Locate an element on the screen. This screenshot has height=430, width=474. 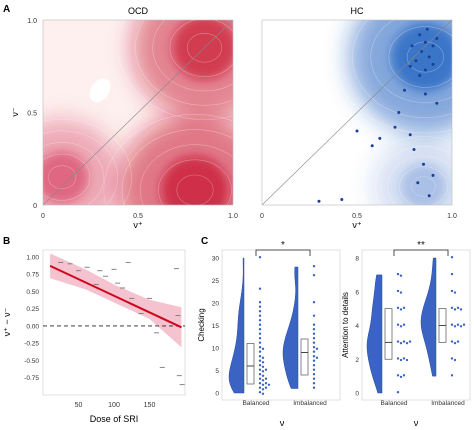
attention-violin-layer: 0 2 4 6 8 Balanced Imbalanced ** is located at coordinates (410, 323).